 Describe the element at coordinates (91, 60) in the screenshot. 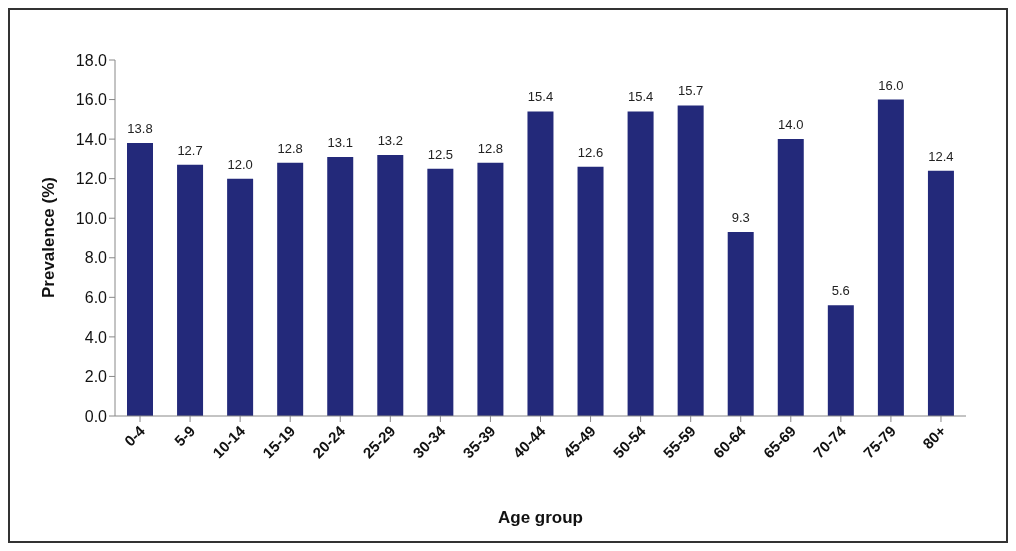

I see `y-tick-label: 18.0` at that location.